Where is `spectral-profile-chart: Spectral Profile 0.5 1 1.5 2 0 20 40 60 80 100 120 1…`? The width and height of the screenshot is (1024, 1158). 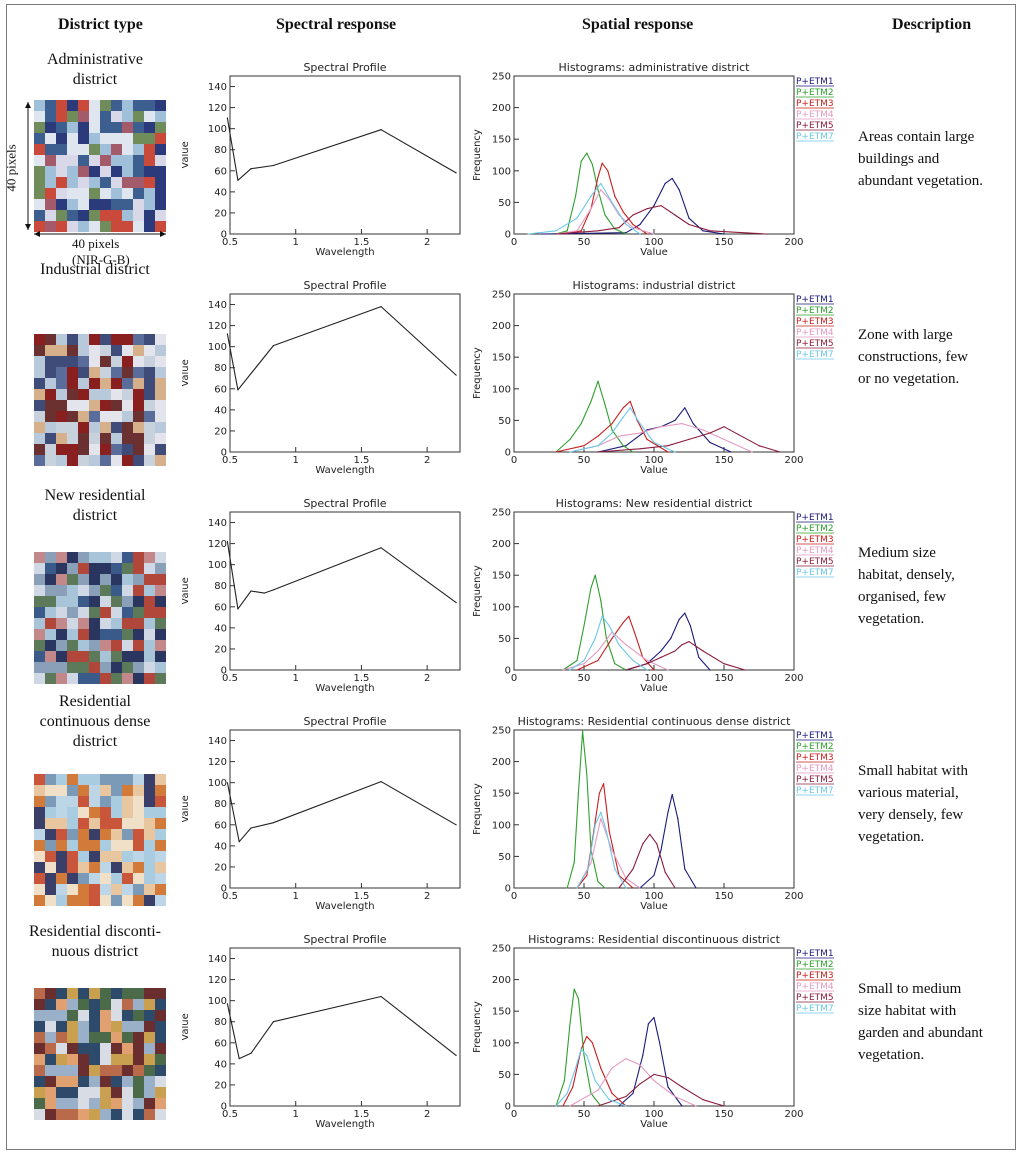
spectral-profile-chart: Spectral Profile 0.5 1 1.5 2 0 20 40 60 80 100 120 1… is located at coordinates (323, 814).